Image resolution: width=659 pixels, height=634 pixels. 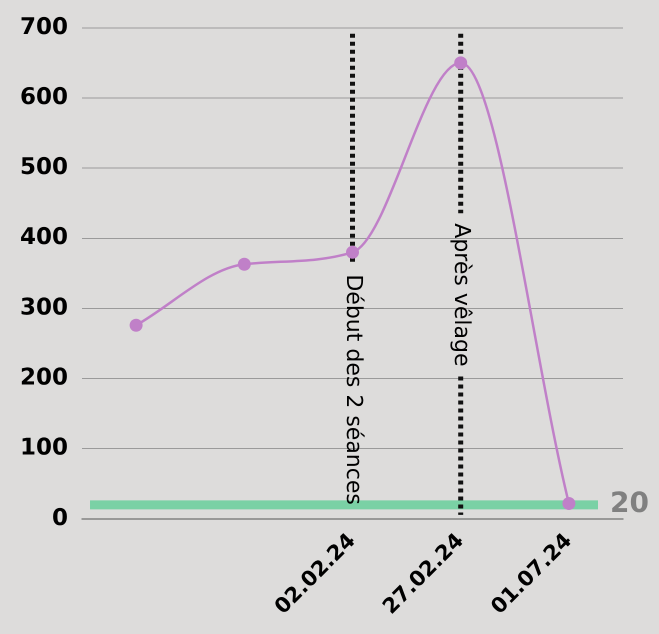 I want to click on y-tick-label: 300, so click(x=44, y=307).